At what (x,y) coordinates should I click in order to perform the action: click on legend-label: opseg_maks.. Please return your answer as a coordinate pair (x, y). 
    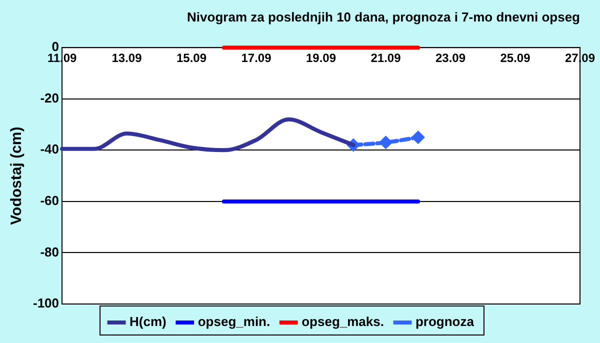
    Looking at the image, I should click on (343, 322).